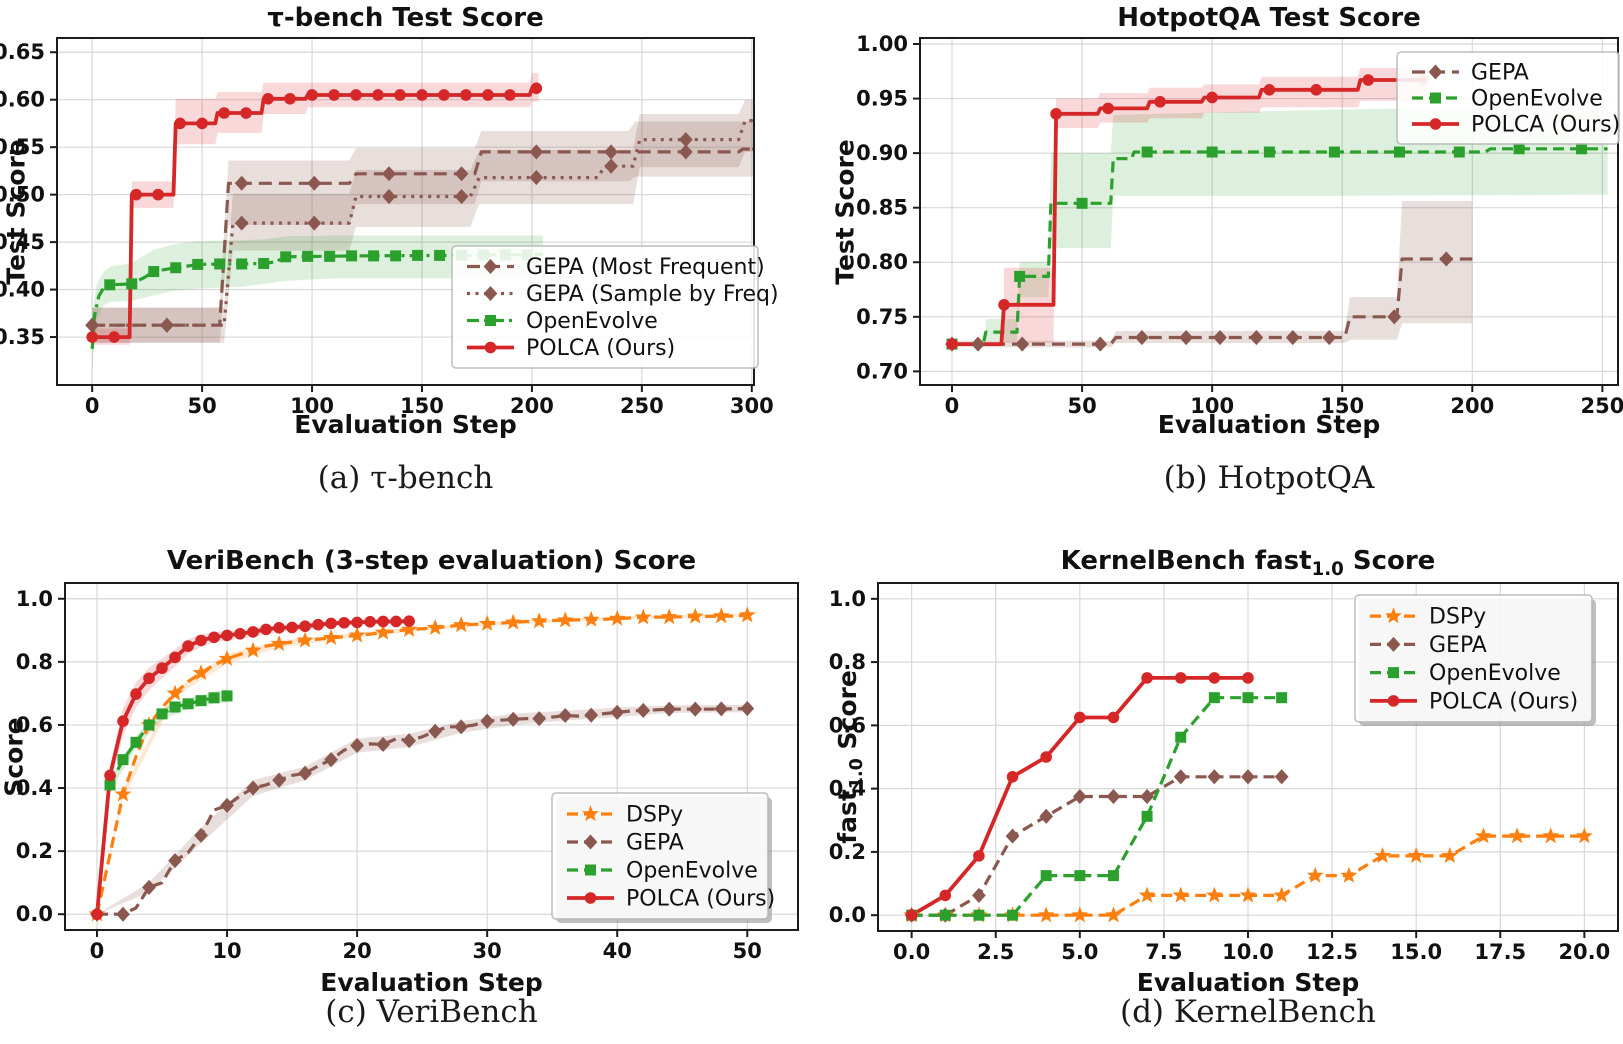  What do you see at coordinates (34, 788) in the screenshot?
I see `y-tick-label: 0.4` at bounding box center [34, 788].